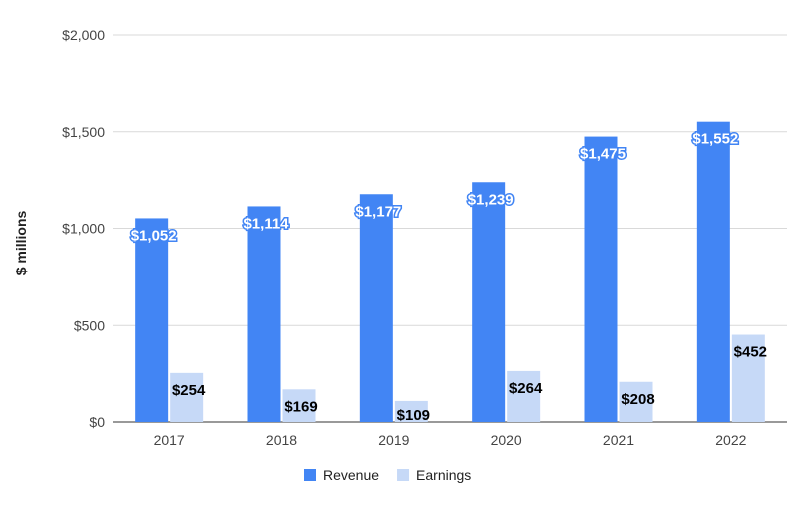  What do you see at coordinates (413, 415) in the screenshot?
I see `earnings-data-label: $109` at bounding box center [413, 415].